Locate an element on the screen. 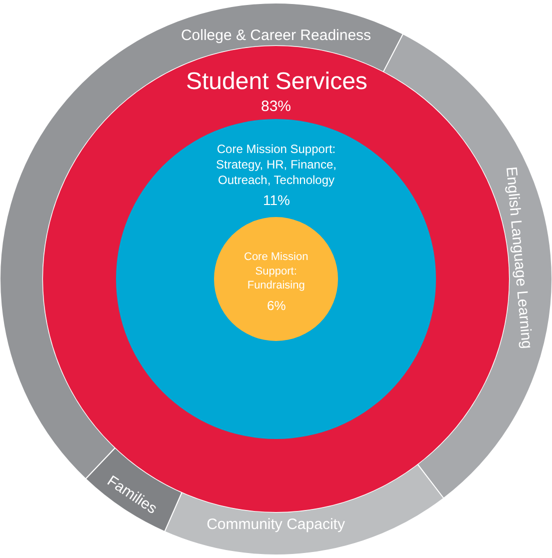  data-label: 6% is located at coordinates (276, 305).